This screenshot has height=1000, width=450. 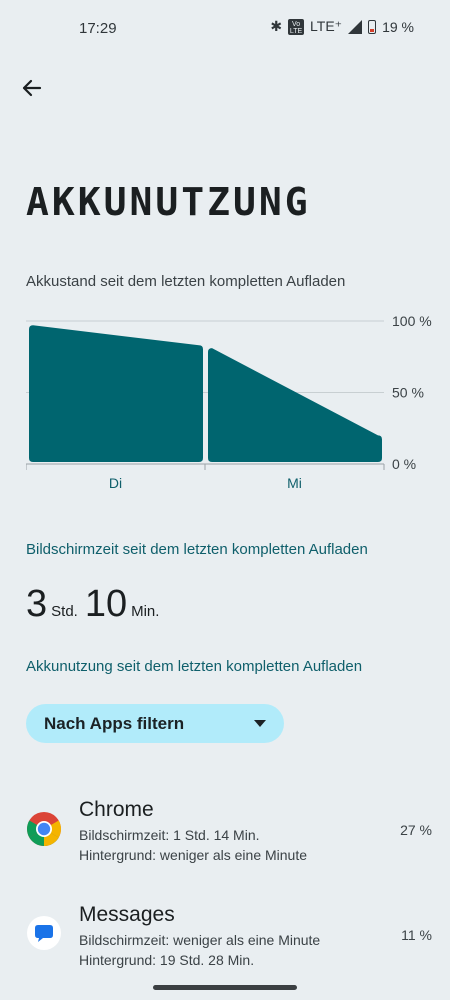 I want to click on home-indicator, so click(x=225, y=987).